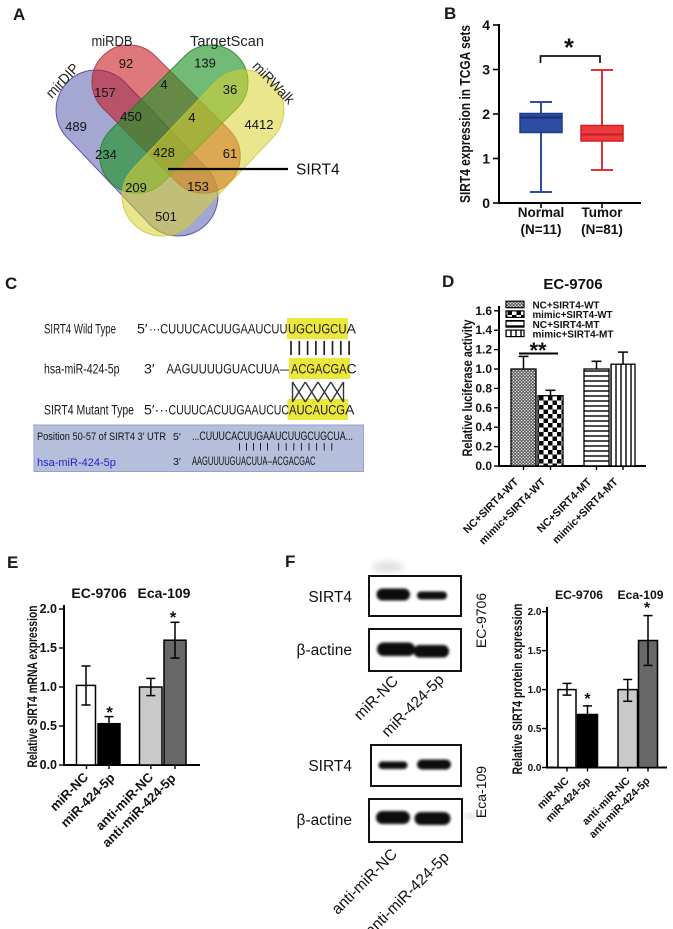  Describe the element at coordinates (352, 370) in the screenshot. I see `svg-text: C` at that location.